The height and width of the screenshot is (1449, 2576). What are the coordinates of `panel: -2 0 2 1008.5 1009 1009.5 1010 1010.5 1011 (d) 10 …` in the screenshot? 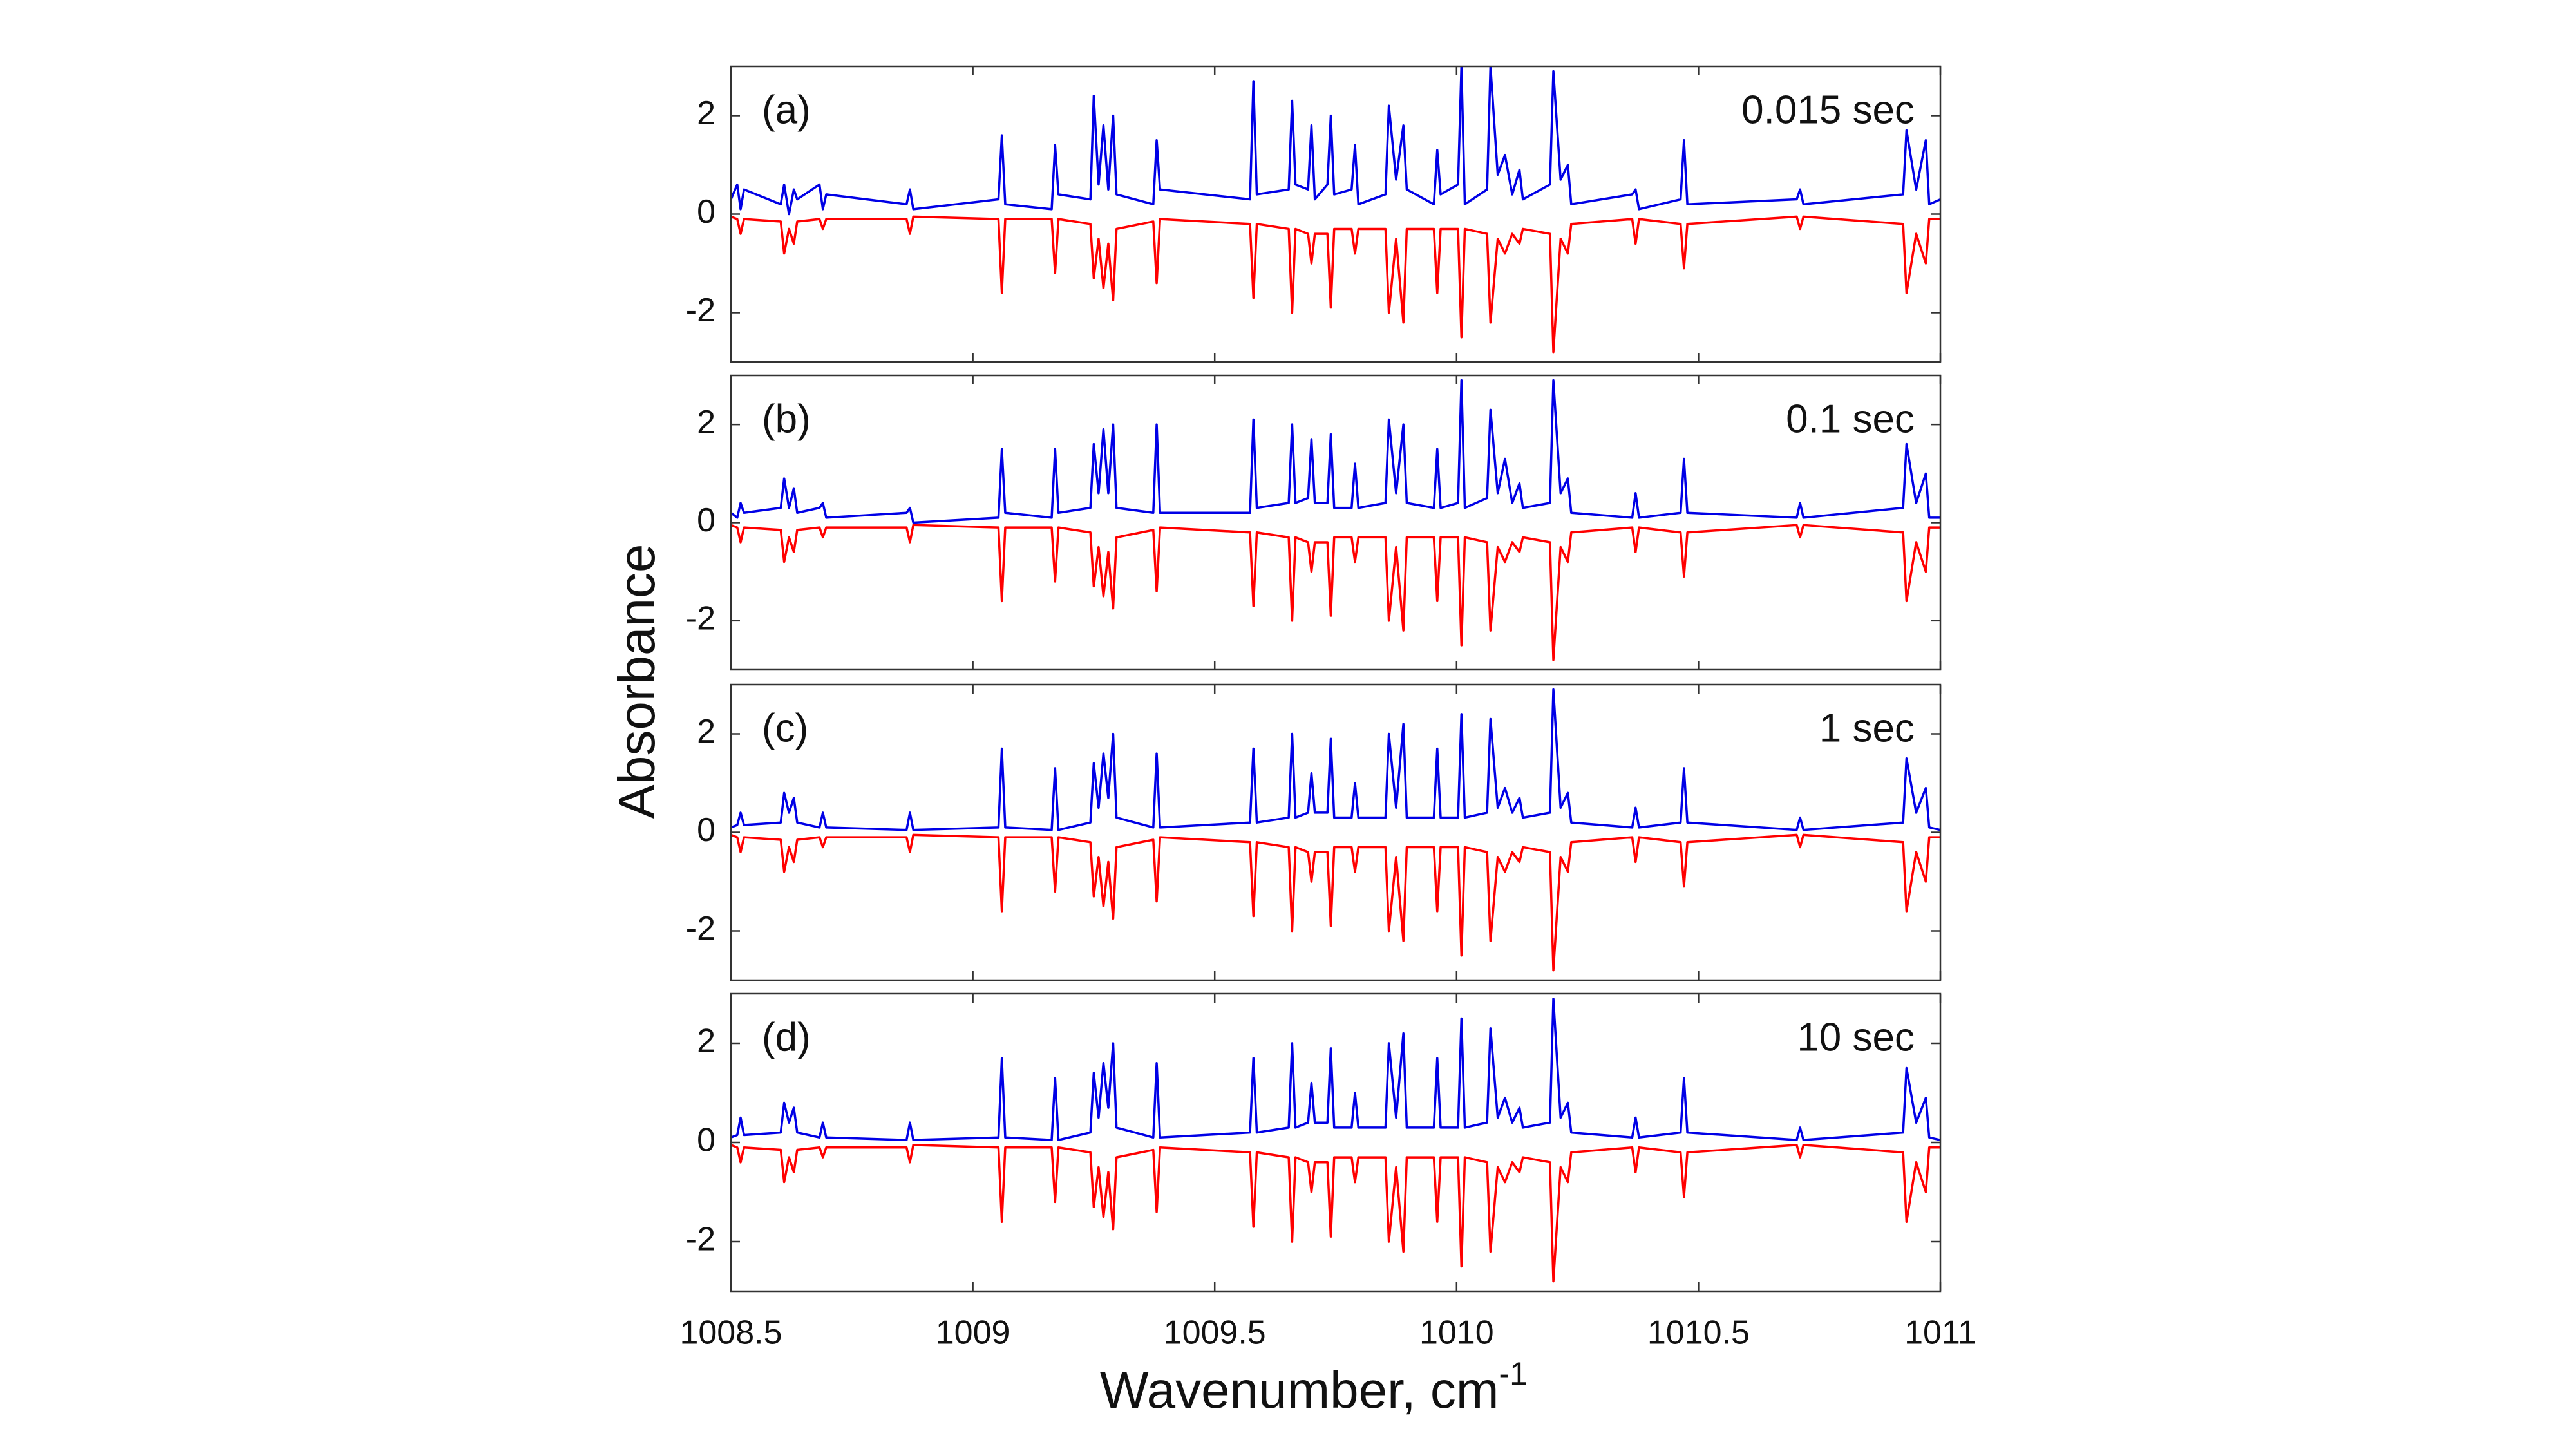 It's located at (1327, 1172).